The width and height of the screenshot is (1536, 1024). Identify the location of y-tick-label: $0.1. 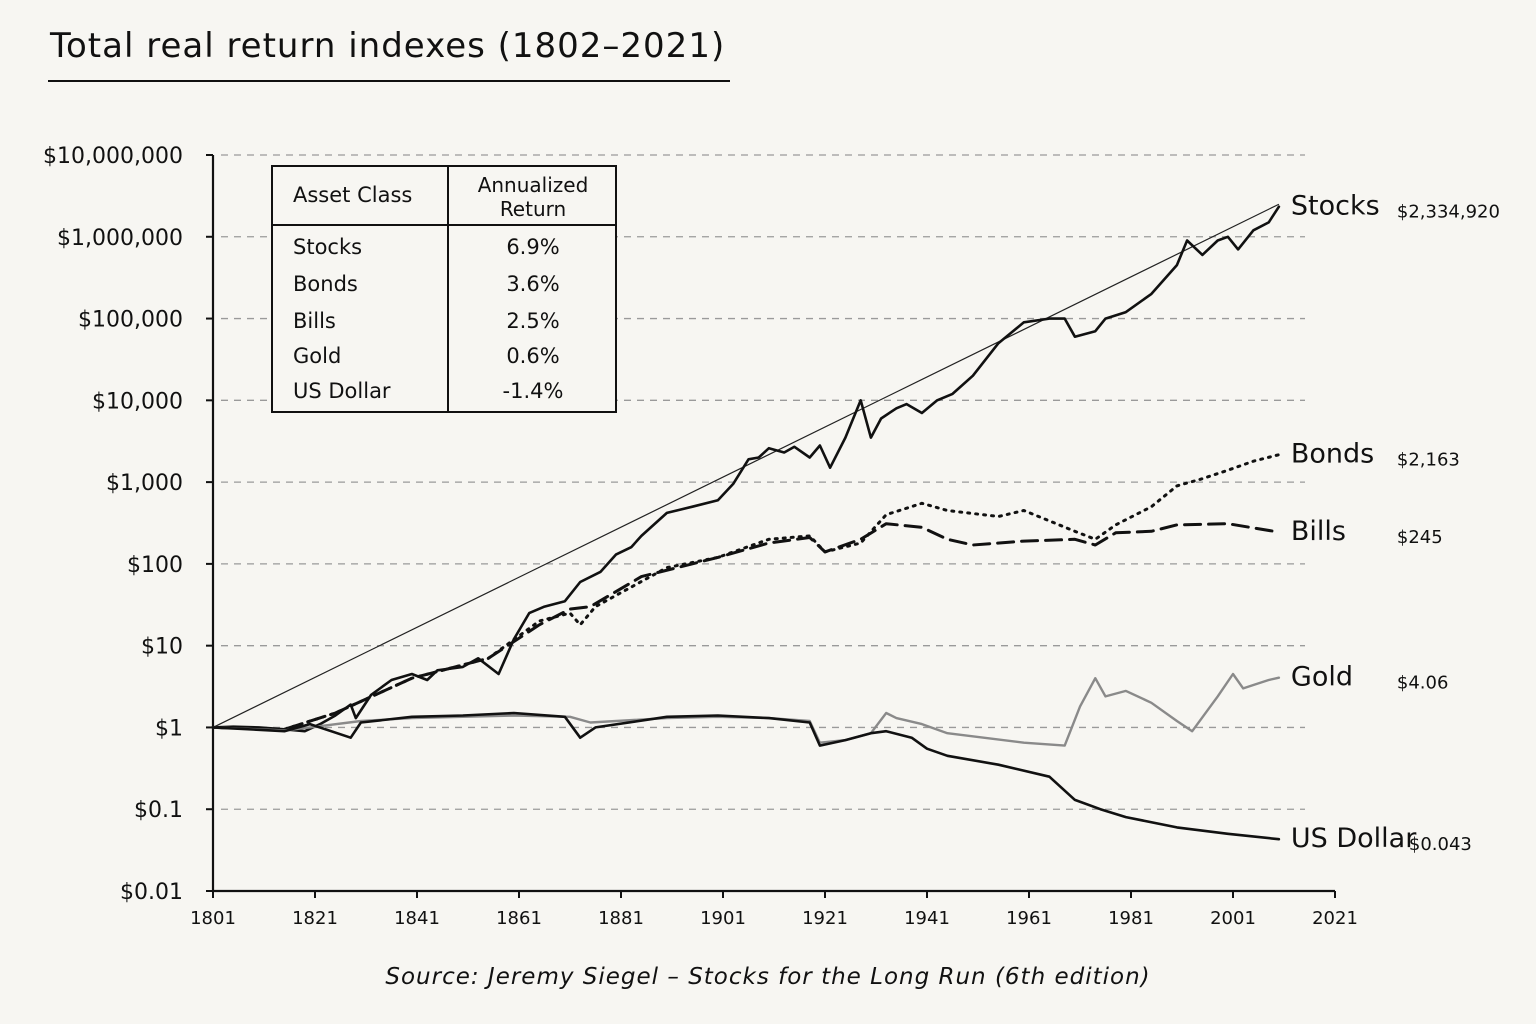
(158, 810).